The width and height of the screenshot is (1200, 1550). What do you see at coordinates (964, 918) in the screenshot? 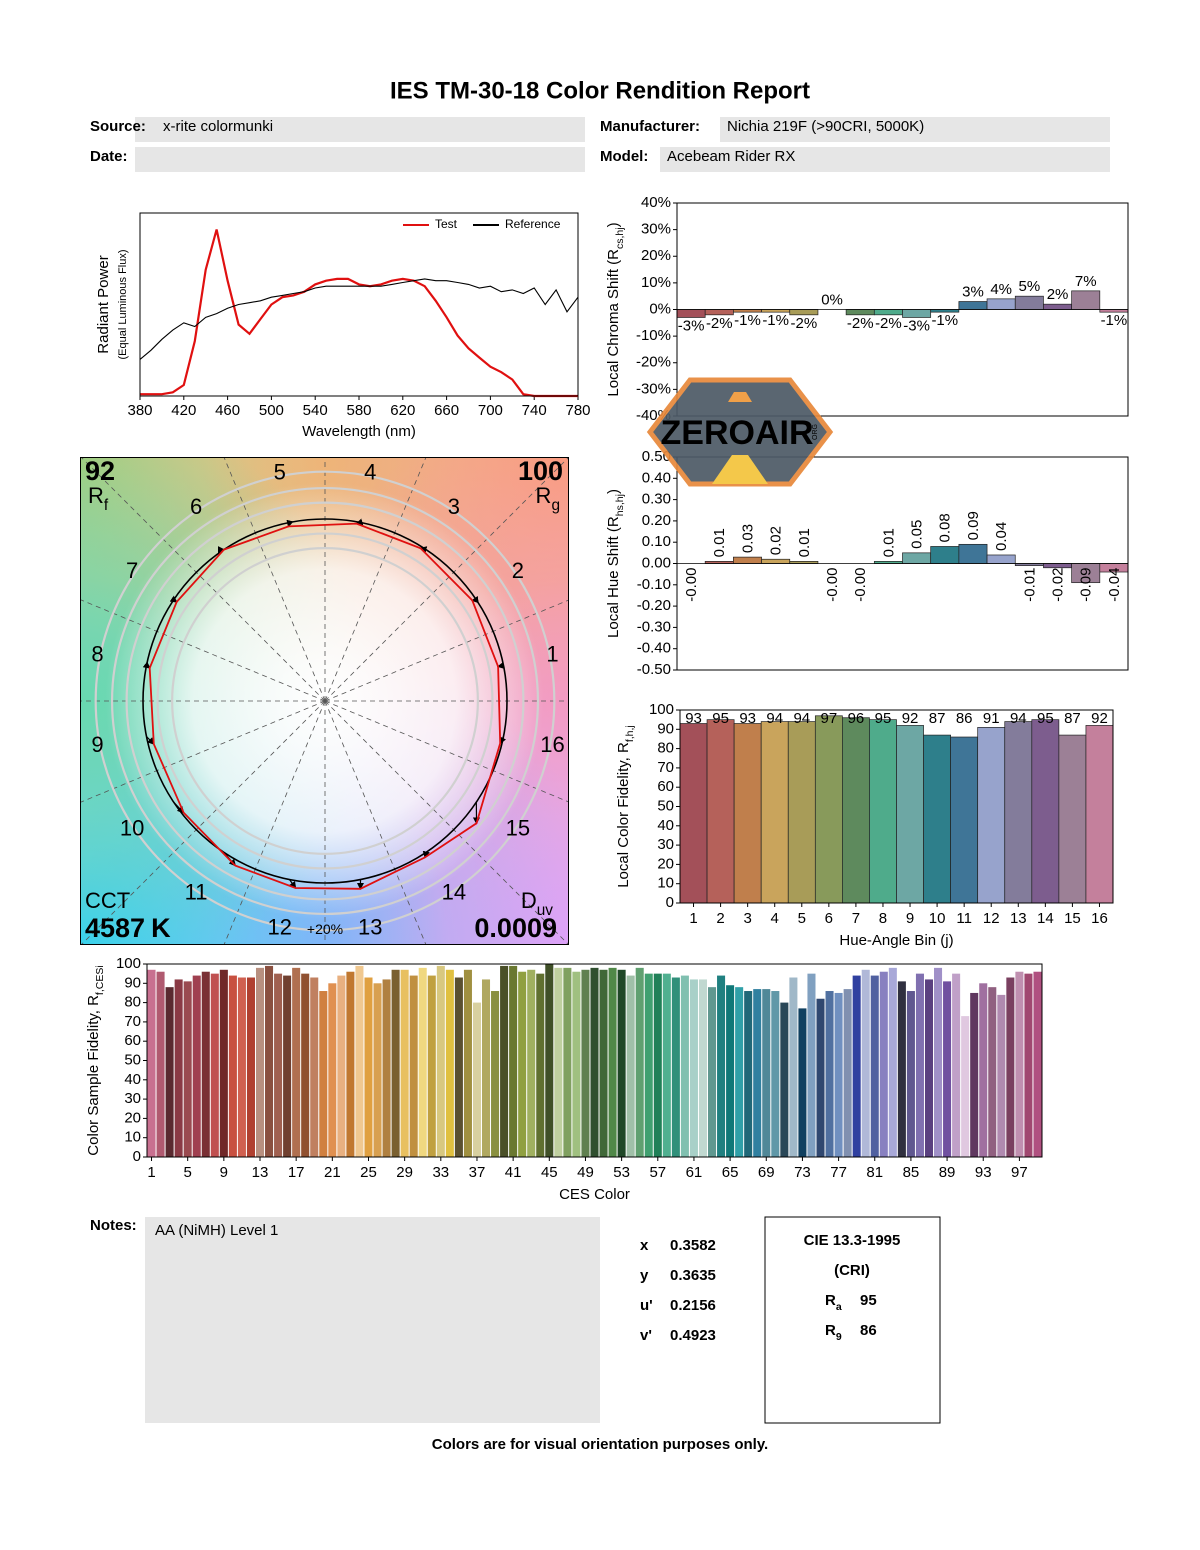
I see `x-tick-label: 11` at bounding box center [964, 918].